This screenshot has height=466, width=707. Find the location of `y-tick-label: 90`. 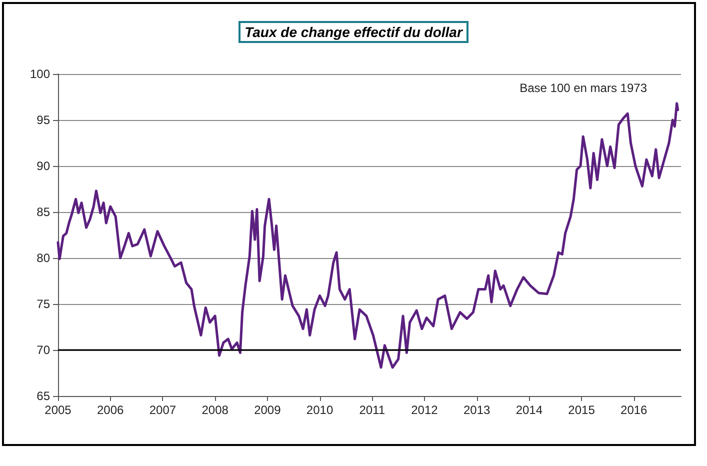

y-tick-label: 90 is located at coordinates (43, 166).